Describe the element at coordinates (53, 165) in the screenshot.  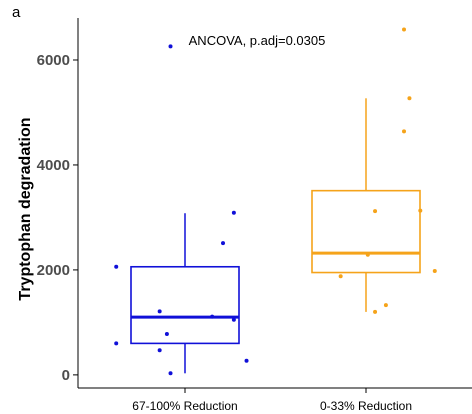
I see `y-tick-label: 4000` at that location.